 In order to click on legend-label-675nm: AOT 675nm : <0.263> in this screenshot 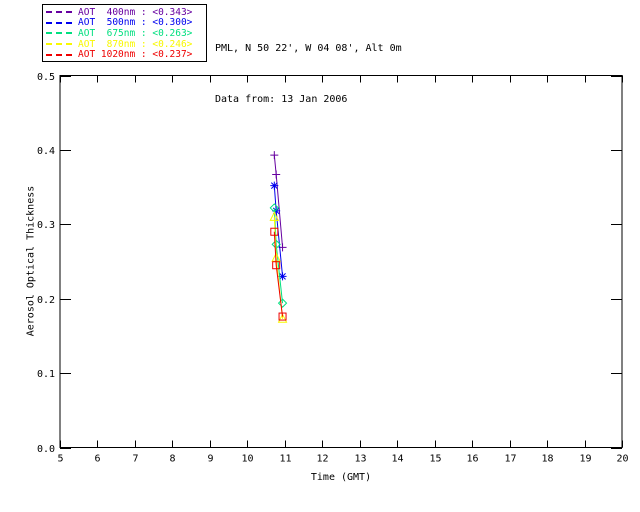, I will do `click(135, 33)`.